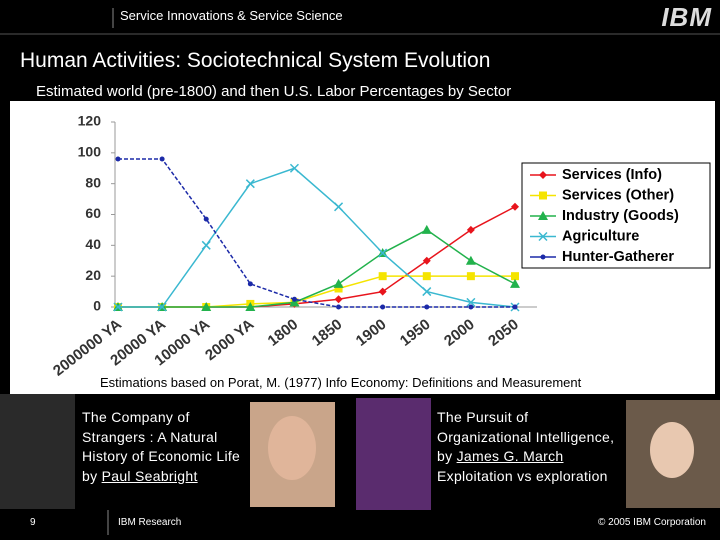  Describe the element at coordinates (33, 522) in the screenshot. I see `page-number: 9` at that location.